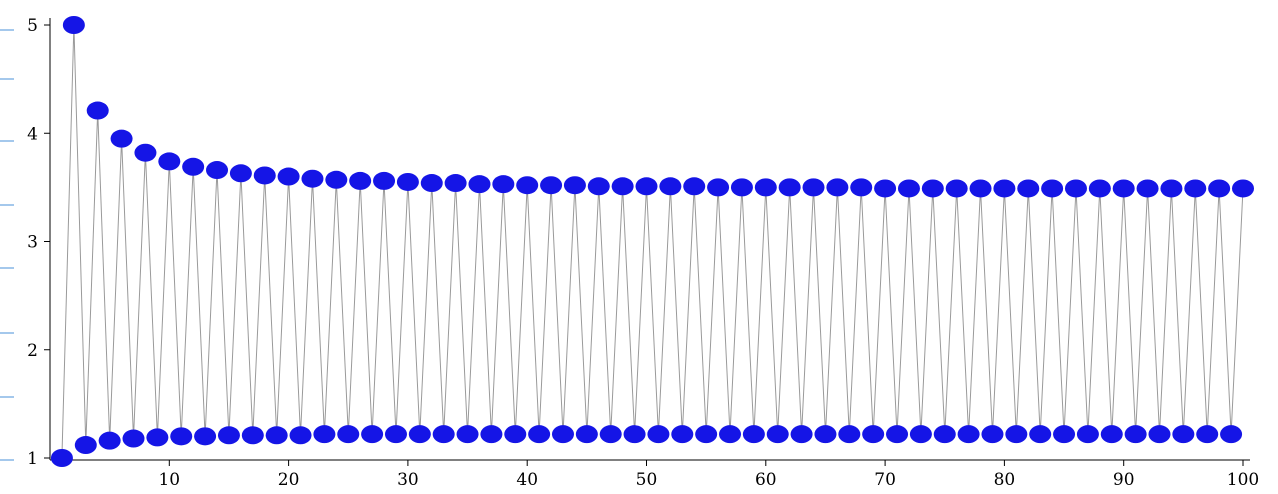 The height and width of the screenshot is (494, 1278). What do you see at coordinates (169, 480) in the screenshot?
I see `x-tick-label: 10` at bounding box center [169, 480].